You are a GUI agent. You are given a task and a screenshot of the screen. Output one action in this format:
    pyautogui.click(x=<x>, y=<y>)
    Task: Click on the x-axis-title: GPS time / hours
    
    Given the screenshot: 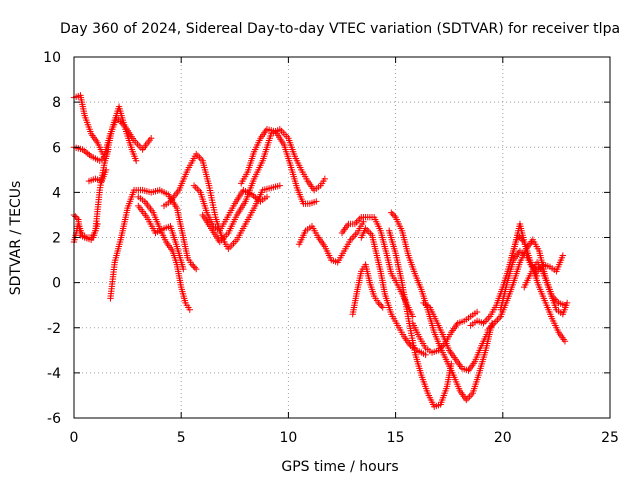 What is the action you would take?
    pyautogui.click(x=339, y=467)
    